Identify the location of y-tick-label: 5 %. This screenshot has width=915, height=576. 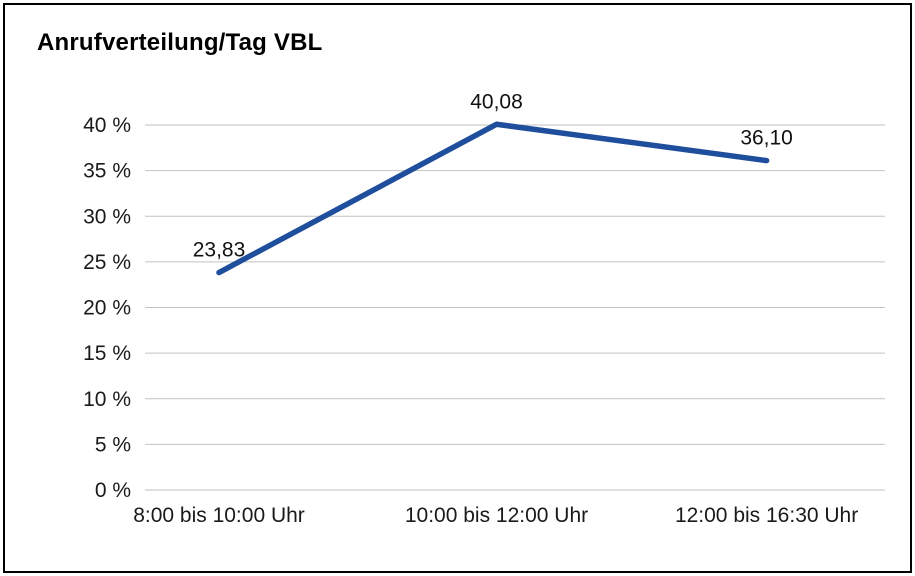
(113, 444).